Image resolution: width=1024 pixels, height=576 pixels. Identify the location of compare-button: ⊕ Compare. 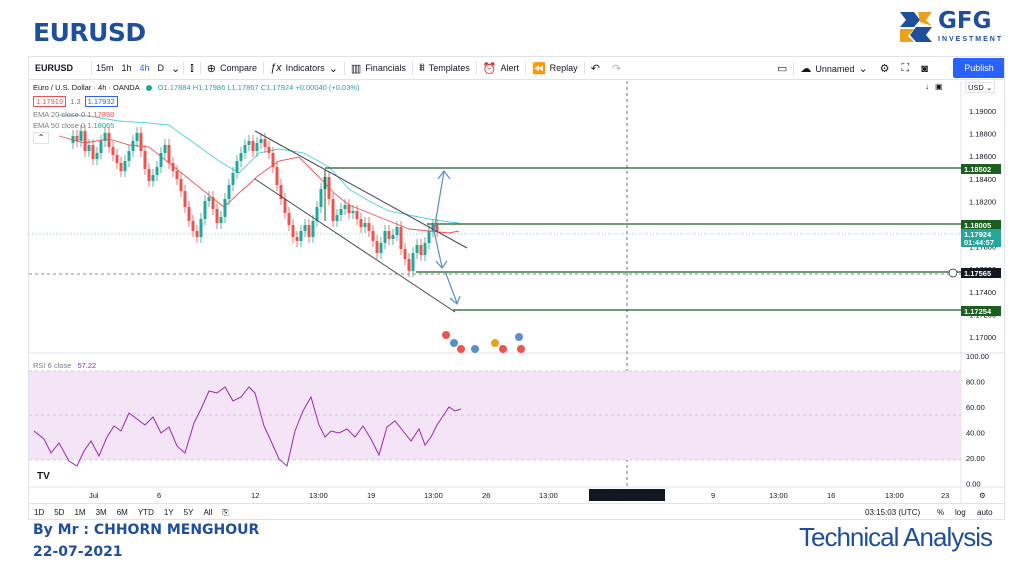
(232, 68).